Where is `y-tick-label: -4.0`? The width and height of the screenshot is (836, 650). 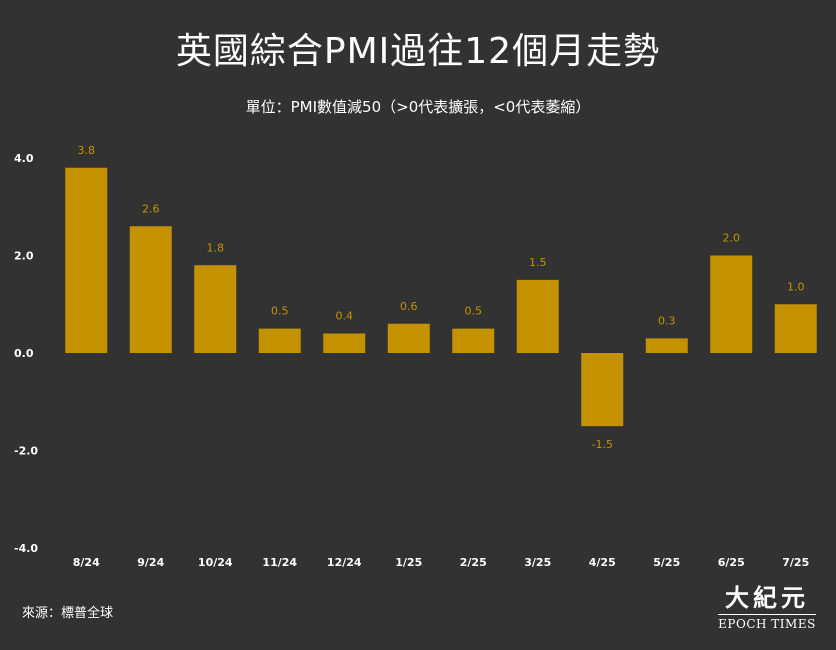 y-tick-label: -4.0 is located at coordinates (26, 548).